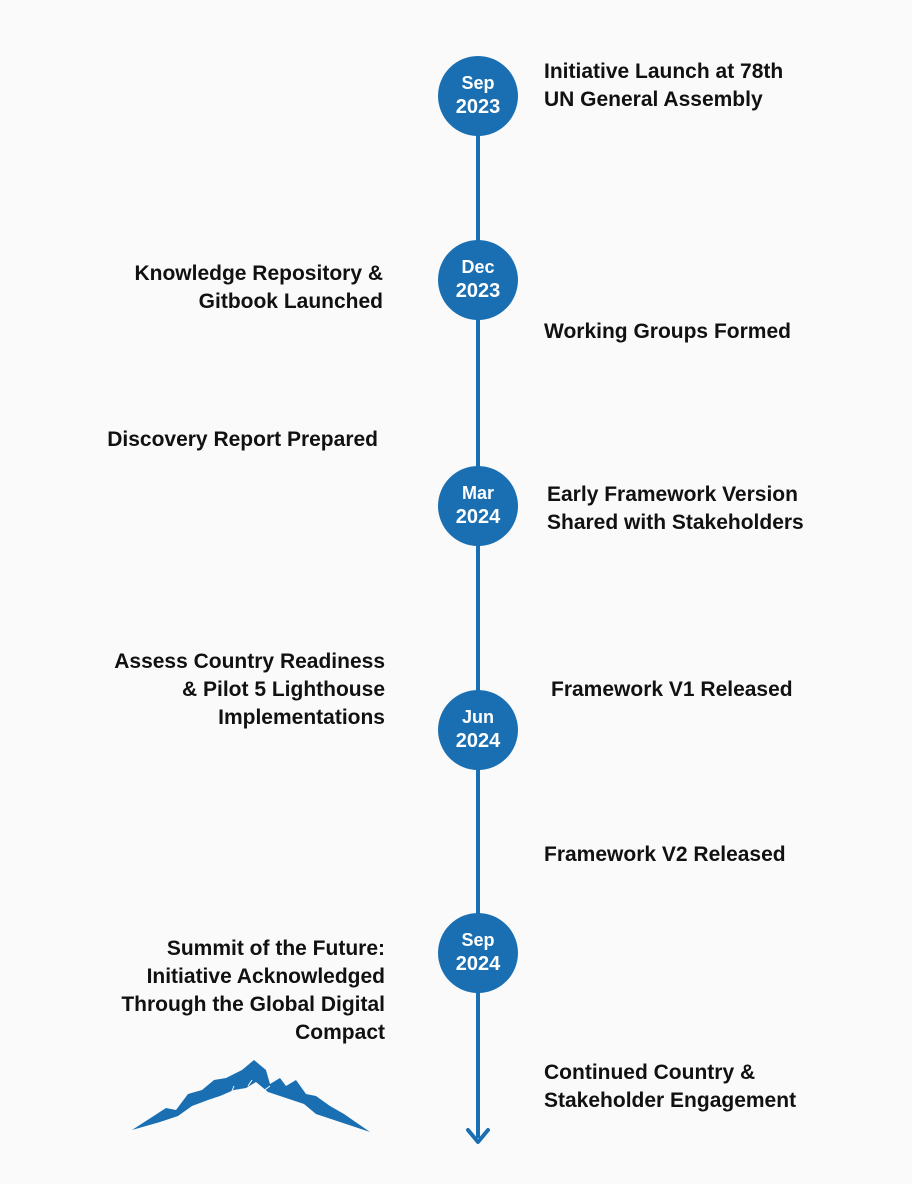 The width and height of the screenshot is (912, 1184). I want to click on event-line: Gitbook Launched, so click(290, 301).